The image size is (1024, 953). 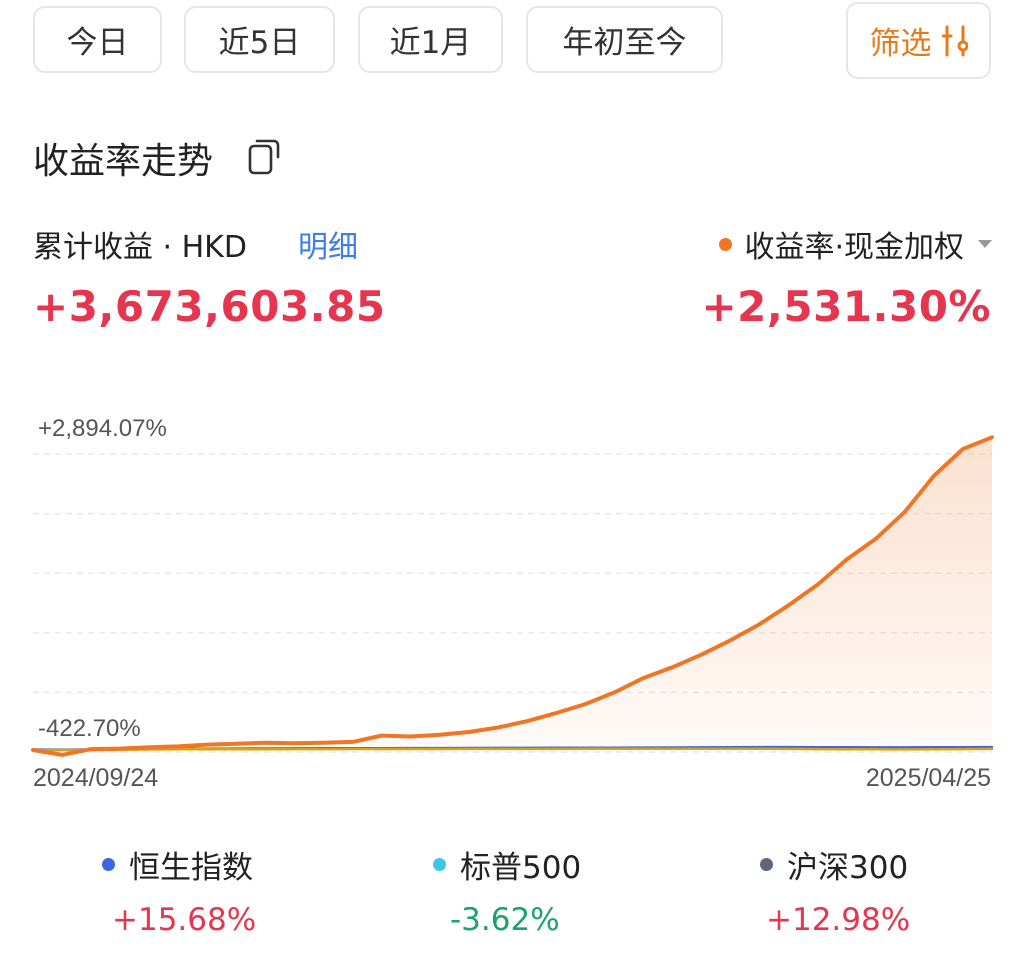 I want to click on tab-5-days: 近5日, so click(x=259, y=39).